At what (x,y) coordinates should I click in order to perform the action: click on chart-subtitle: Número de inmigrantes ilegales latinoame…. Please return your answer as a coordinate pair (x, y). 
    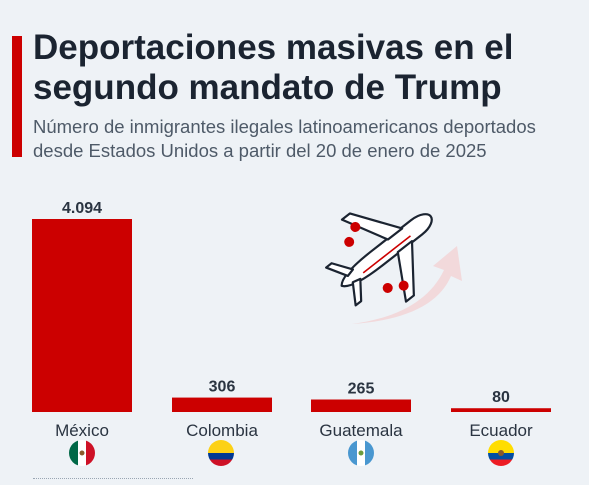
    Looking at the image, I should click on (284, 138).